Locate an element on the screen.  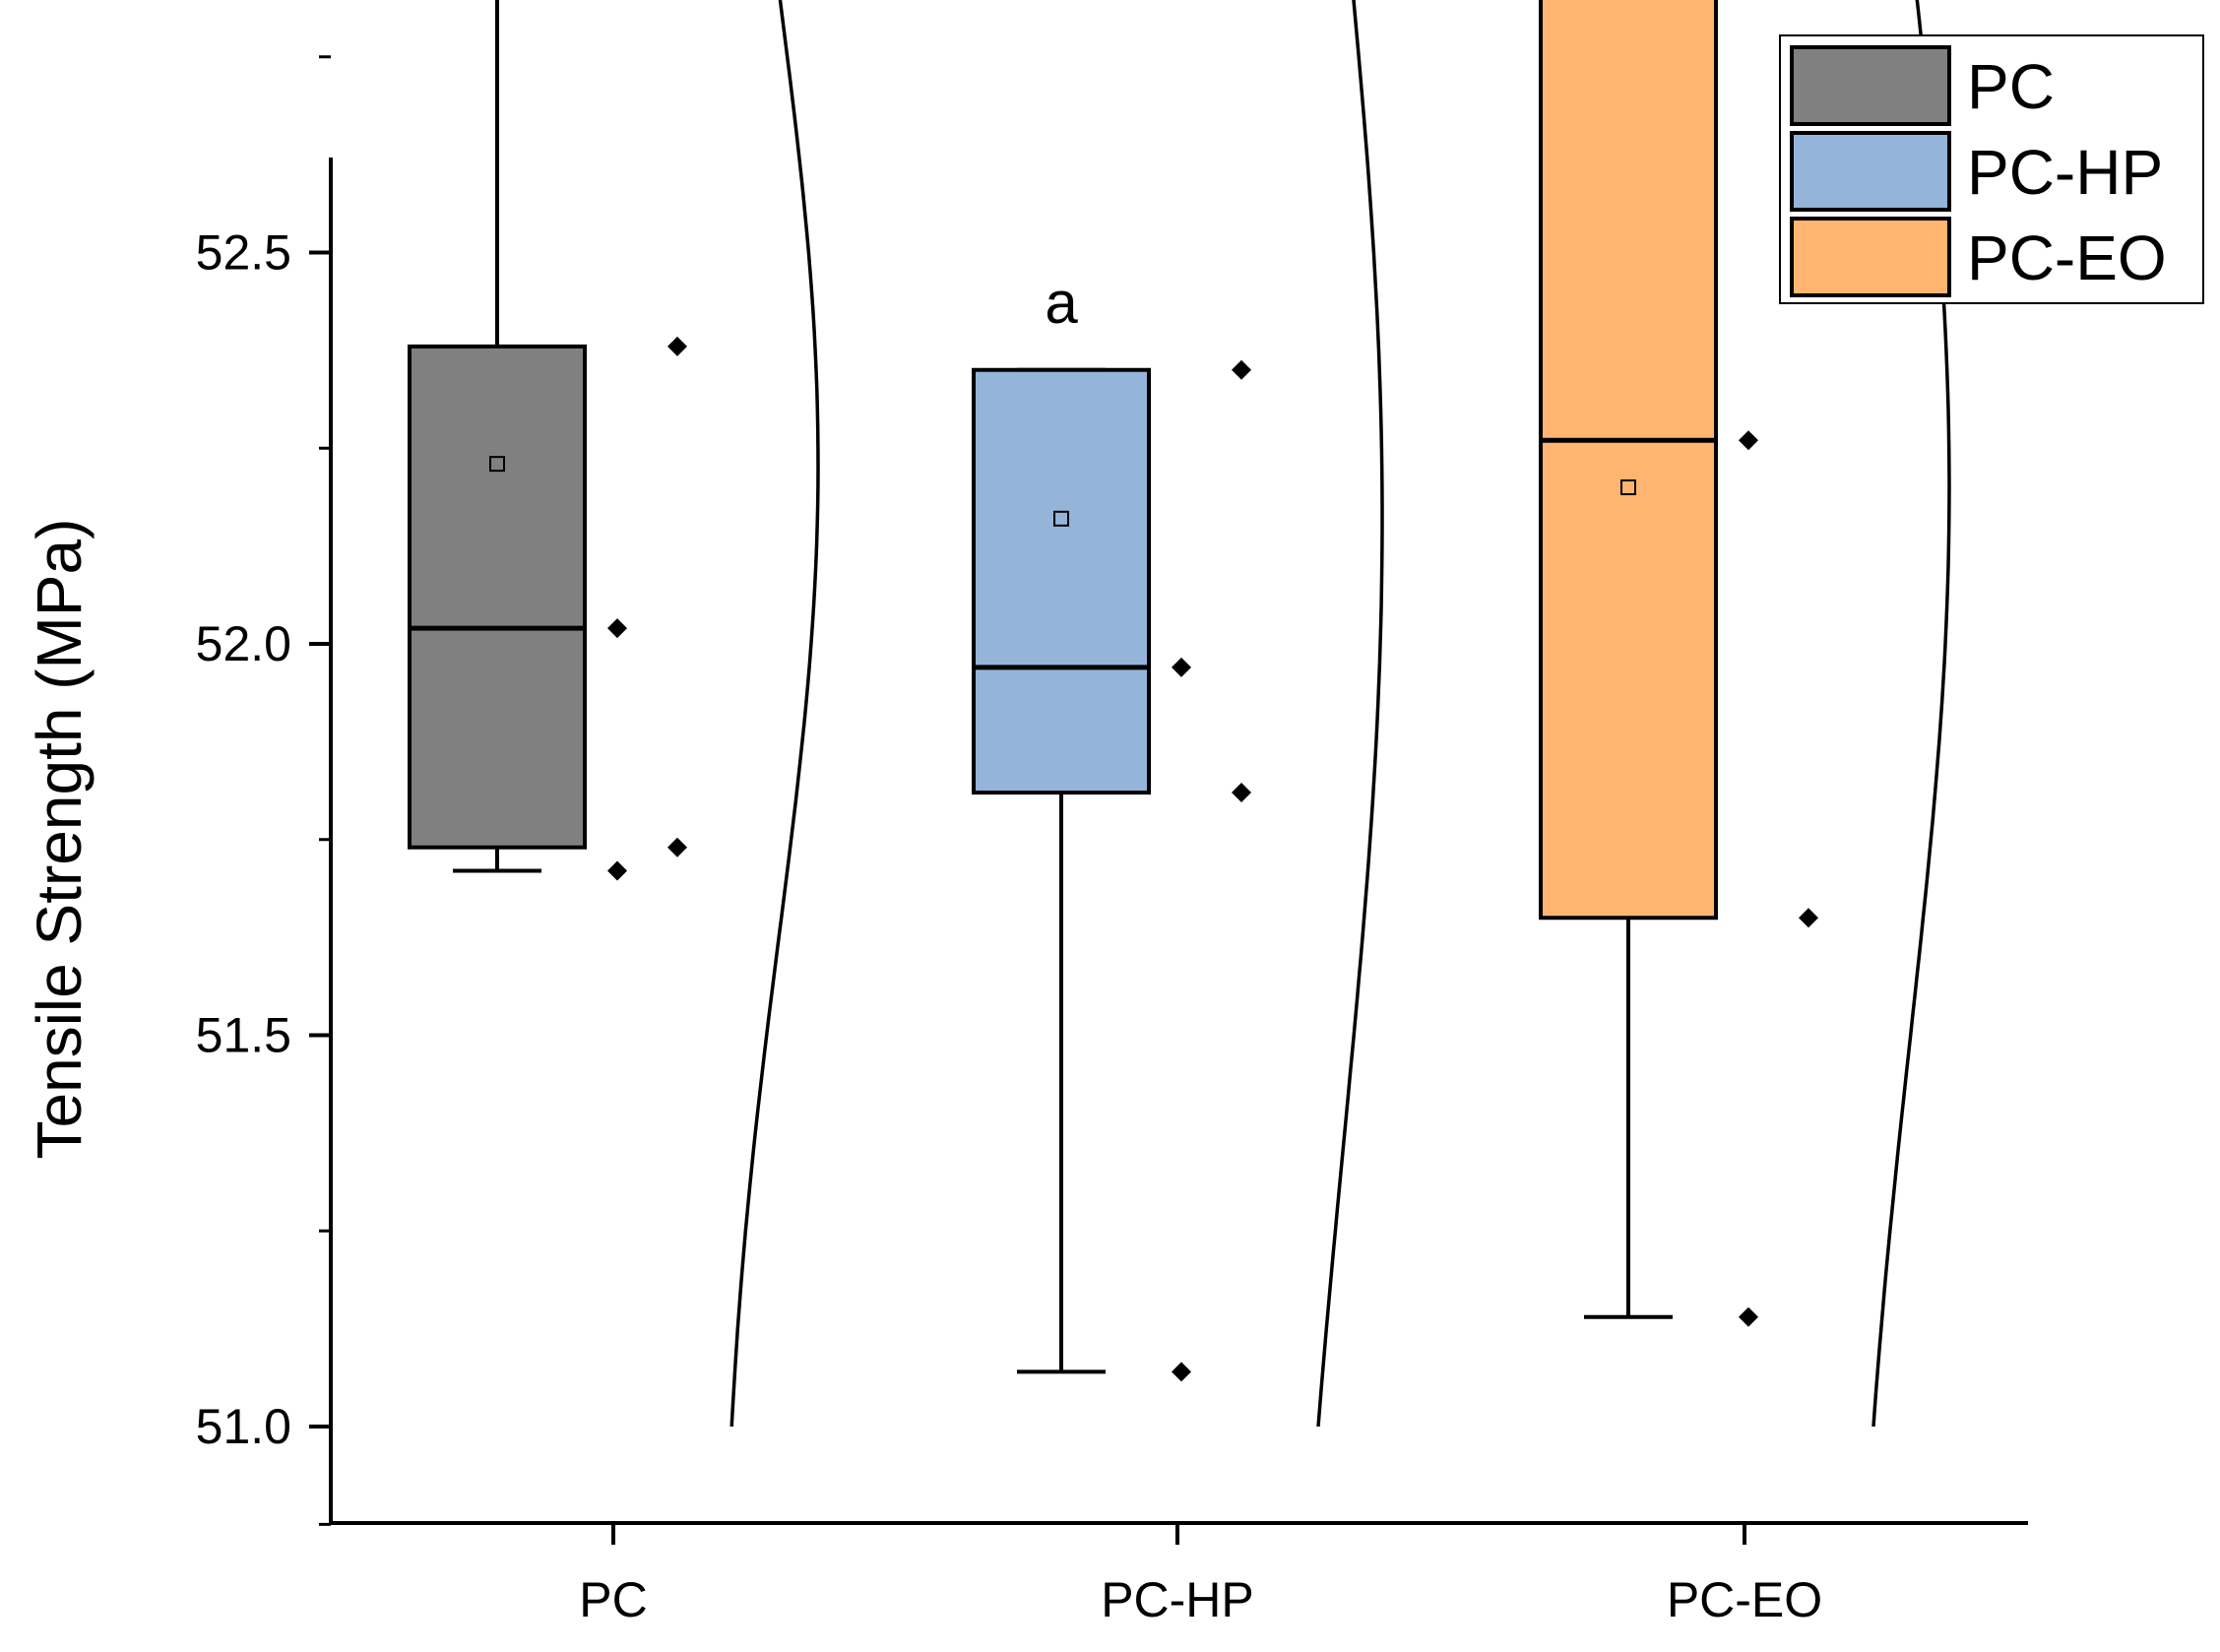
x-tick-label: PC is located at coordinates (613, 1599).